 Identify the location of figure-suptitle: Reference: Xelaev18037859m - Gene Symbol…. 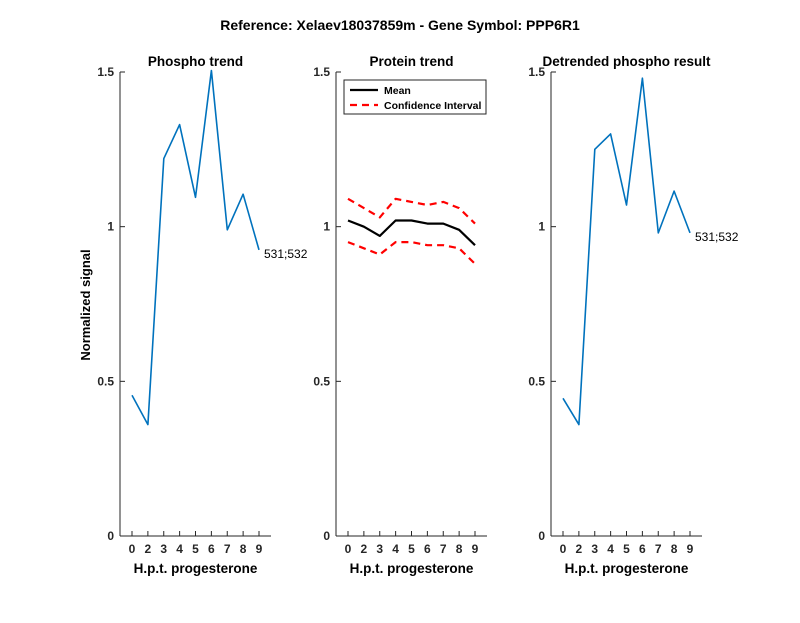
(400, 25).